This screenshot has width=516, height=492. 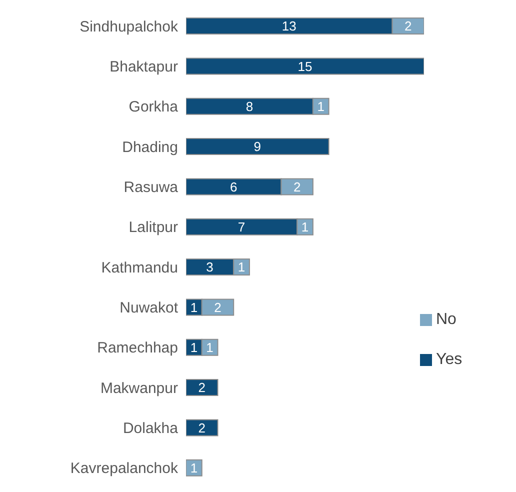 I want to click on y-tick-label: Dolakha, so click(x=150, y=429).